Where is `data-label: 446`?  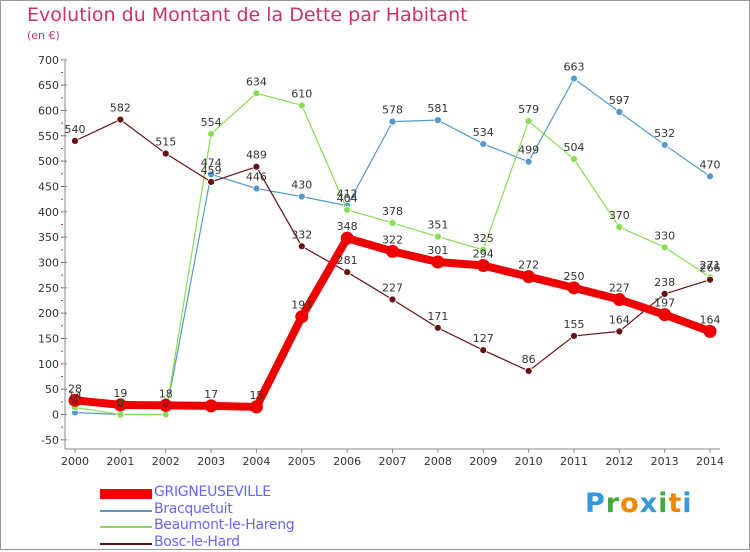 data-label: 446 is located at coordinates (256, 177).